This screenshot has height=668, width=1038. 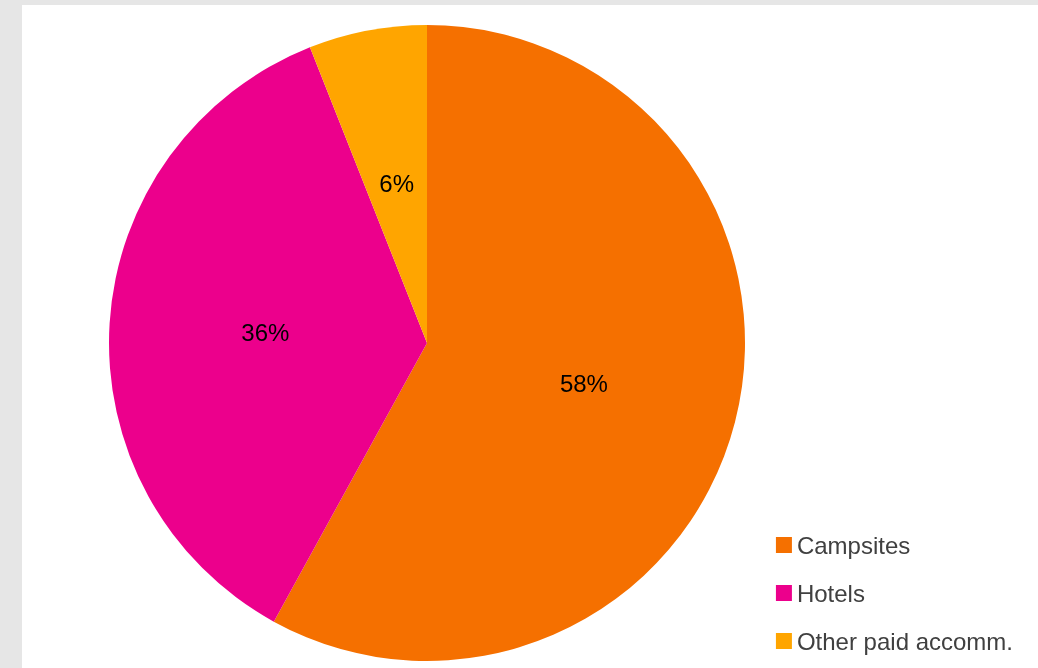 I want to click on data-label: 58%, so click(x=583, y=383).